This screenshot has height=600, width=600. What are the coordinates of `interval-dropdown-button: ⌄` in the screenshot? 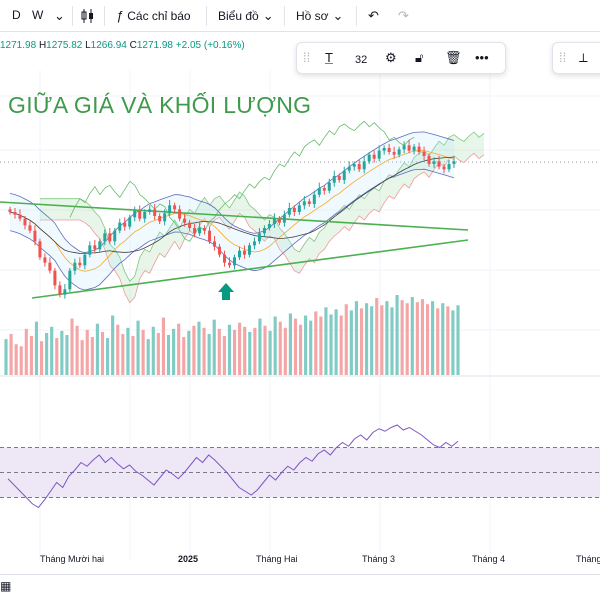 It's located at (59, 16).